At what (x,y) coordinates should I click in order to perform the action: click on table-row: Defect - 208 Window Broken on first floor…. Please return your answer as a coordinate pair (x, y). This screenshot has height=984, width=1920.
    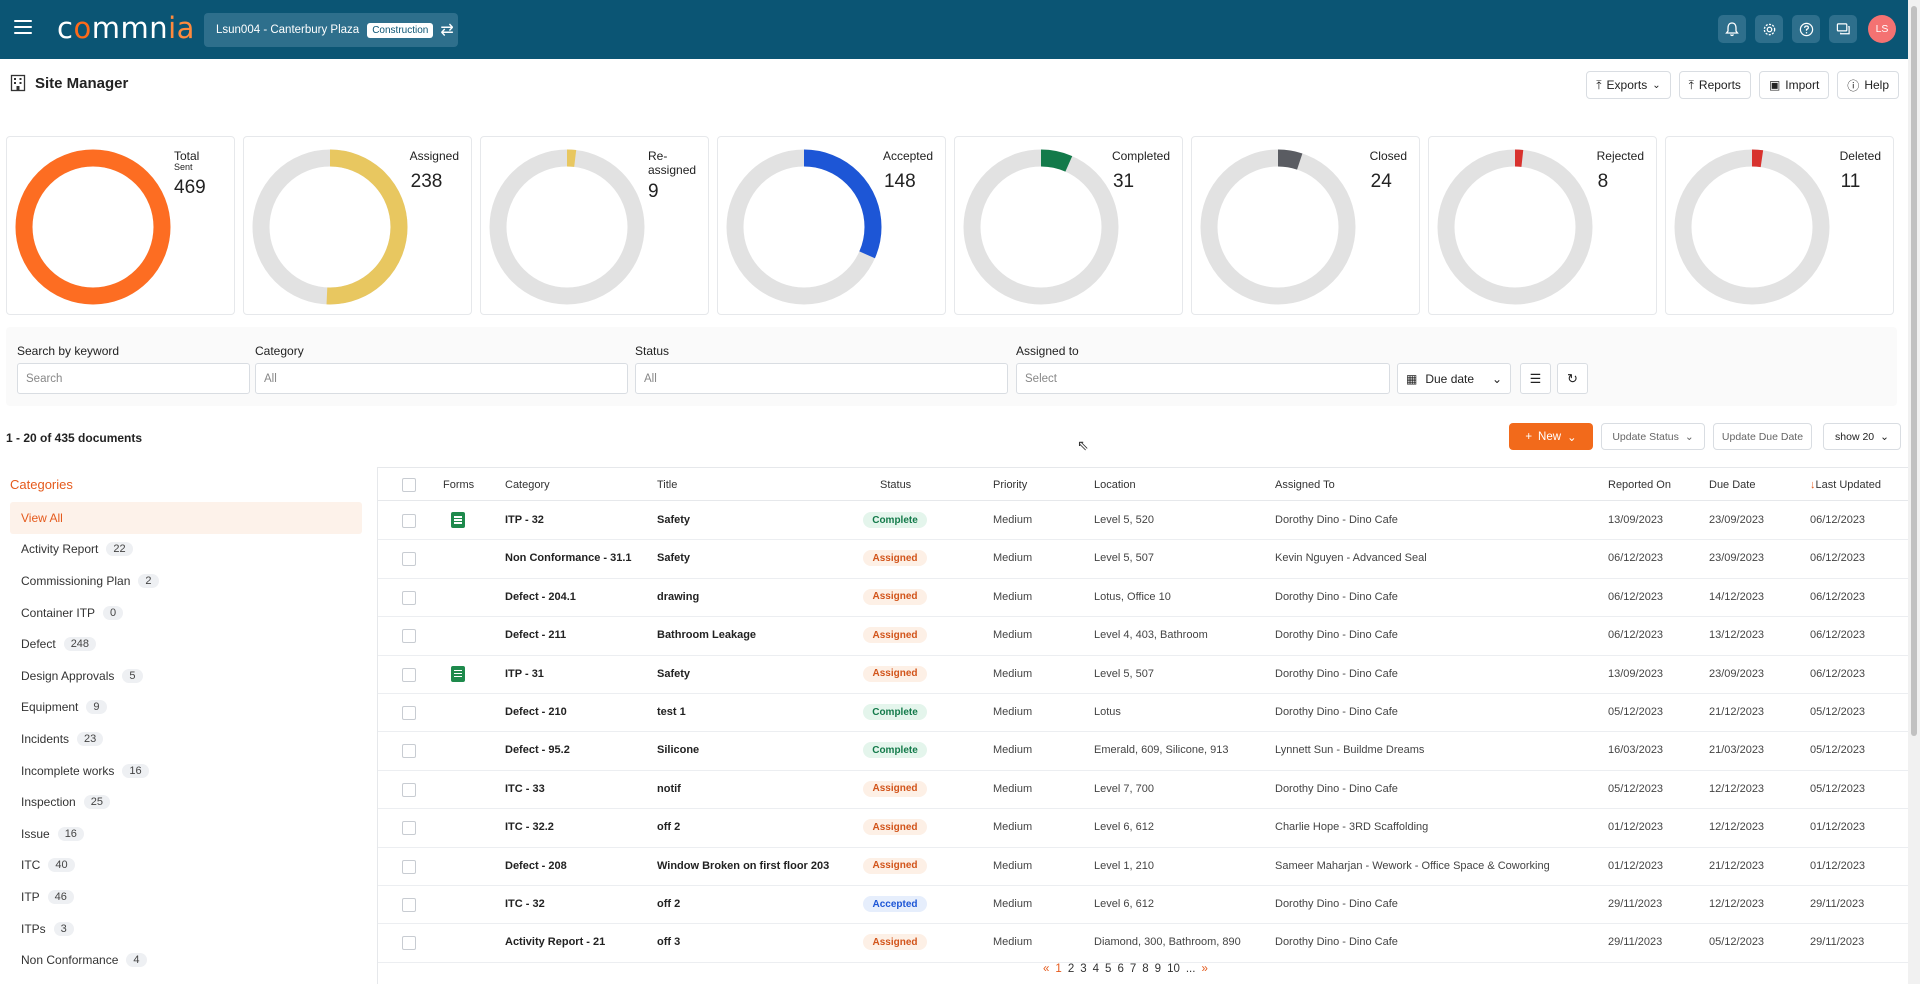
    Looking at the image, I should click on (1144, 867).